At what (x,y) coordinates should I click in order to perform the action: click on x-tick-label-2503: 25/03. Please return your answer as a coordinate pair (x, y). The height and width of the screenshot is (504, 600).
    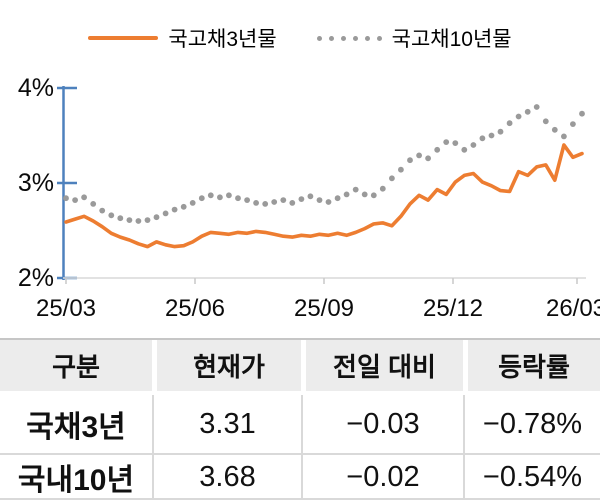
    Looking at the image, I should click on (66, 308).